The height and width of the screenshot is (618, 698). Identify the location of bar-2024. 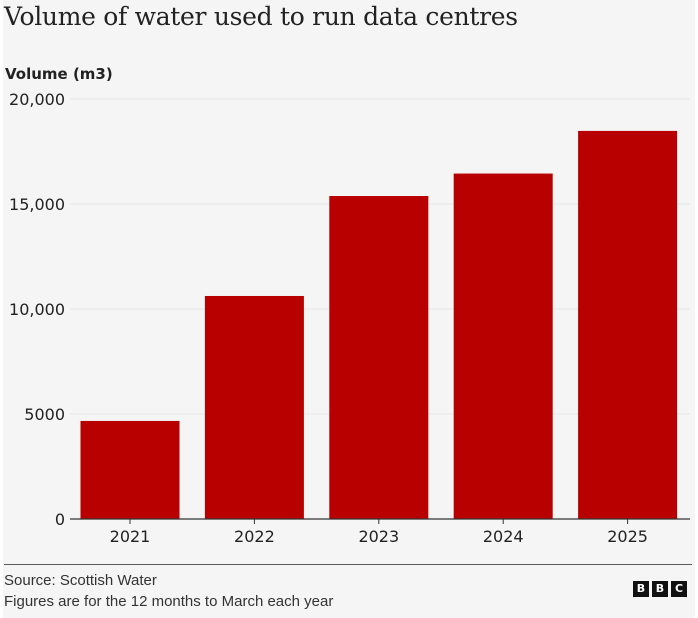
(503, 346).